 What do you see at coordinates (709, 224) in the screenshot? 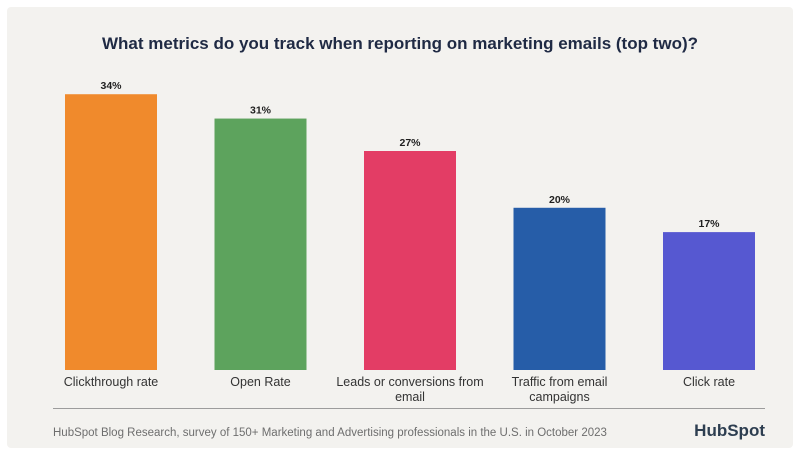
I see `bar-value-label-5: 17%` at bounding box center [709, 224].